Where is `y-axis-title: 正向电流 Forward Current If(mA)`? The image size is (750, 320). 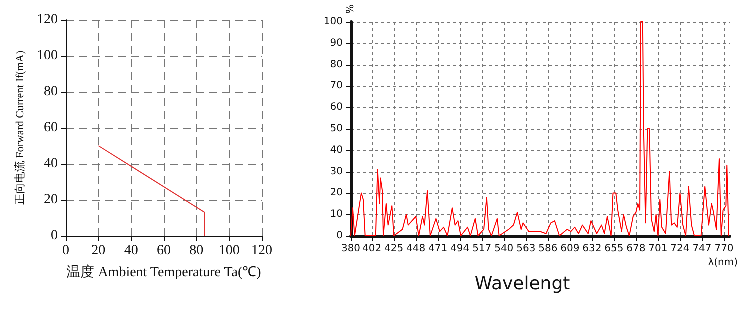 y-axis-title: 正向电流 Forward Current If(mA) is located at coordinates (20, 128).